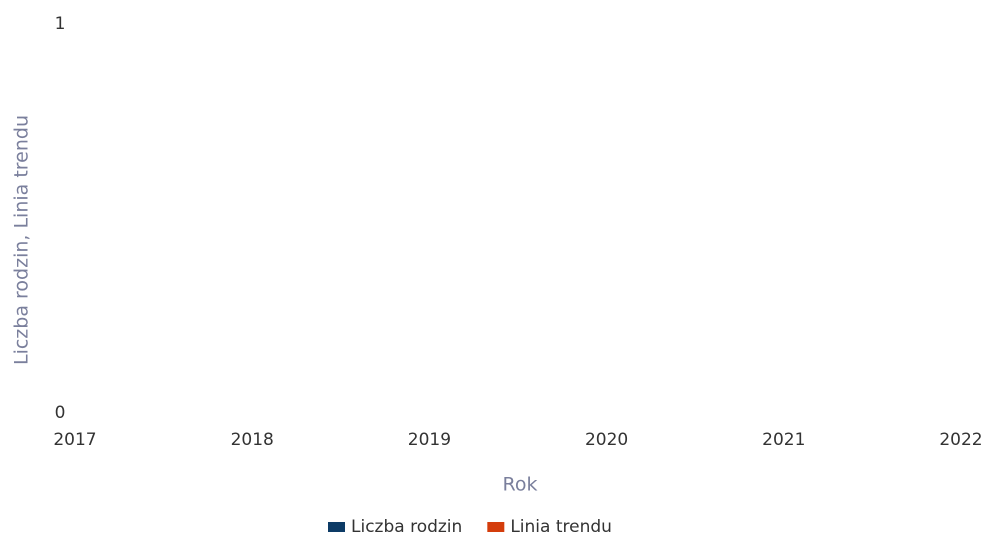 Image resolution: width=988 pixels, height=542 pixels. What do you see at coordinates (561, 527) in the screenshot?
I see `legend-label: Linia trendu` at bounding box center [561, 527].